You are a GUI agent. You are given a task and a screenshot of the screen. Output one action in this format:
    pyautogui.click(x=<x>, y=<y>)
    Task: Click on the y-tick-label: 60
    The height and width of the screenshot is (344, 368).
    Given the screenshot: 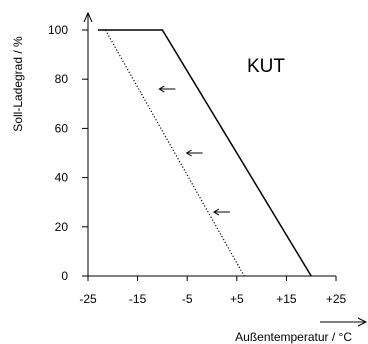 What is the action you would take?
    pyautogui.click(x=62, y=128)
    